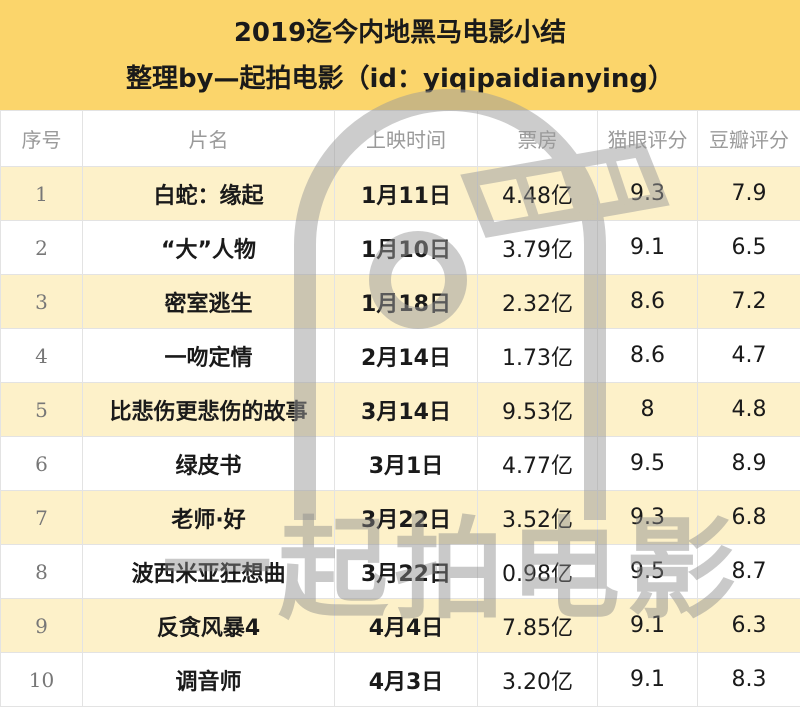 This screenshot has width=800, height=709. I want to click on movie-title: 密室逃生, so click(208, 301).